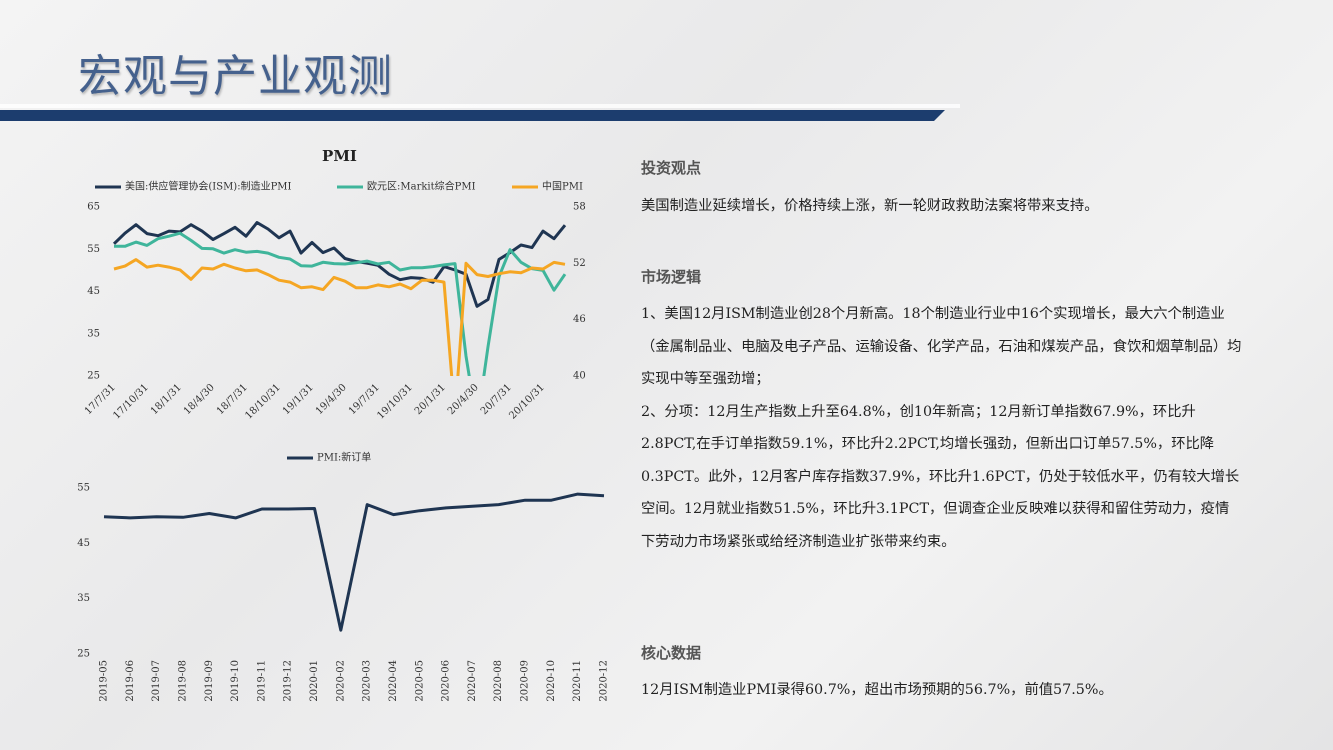  What do you see at coordinates (551, 681) in the screenshot?
I see `x-tick-label: 2020-10` at bounding box center [551, 681].